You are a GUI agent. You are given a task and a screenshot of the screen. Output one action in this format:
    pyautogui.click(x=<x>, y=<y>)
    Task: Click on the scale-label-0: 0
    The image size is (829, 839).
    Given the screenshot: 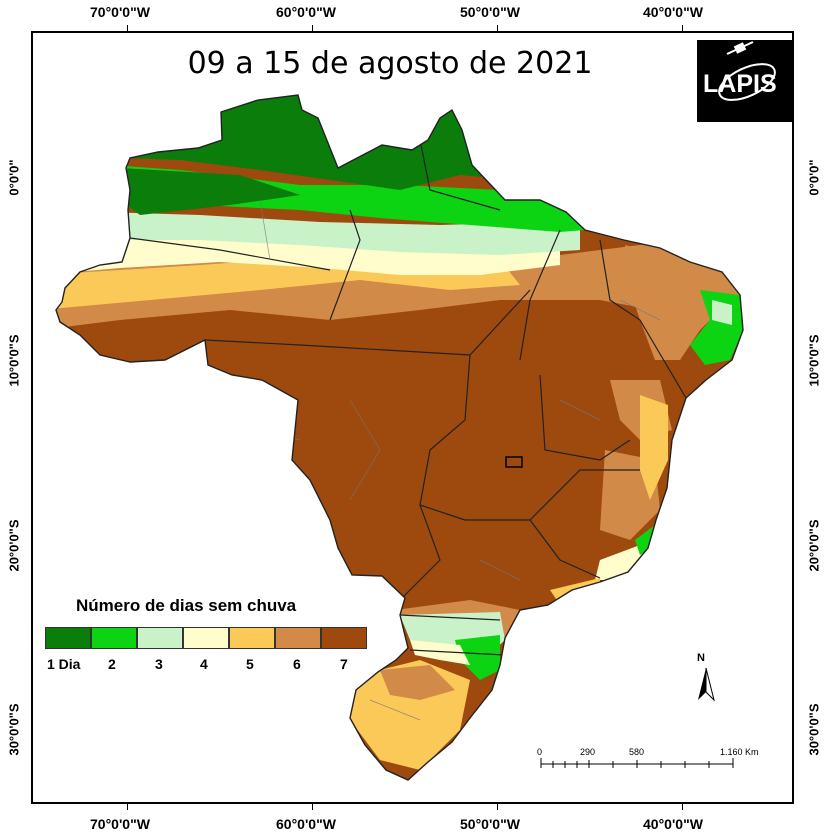 What is the action you would take?
    pyautogui.click(x=540, y=752)
    